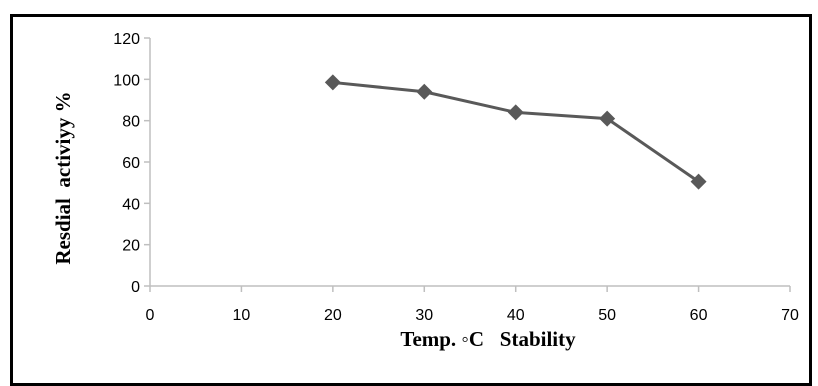  I want to click on x-axis-title: Temp. ◦C Stability, so click(488, 339).